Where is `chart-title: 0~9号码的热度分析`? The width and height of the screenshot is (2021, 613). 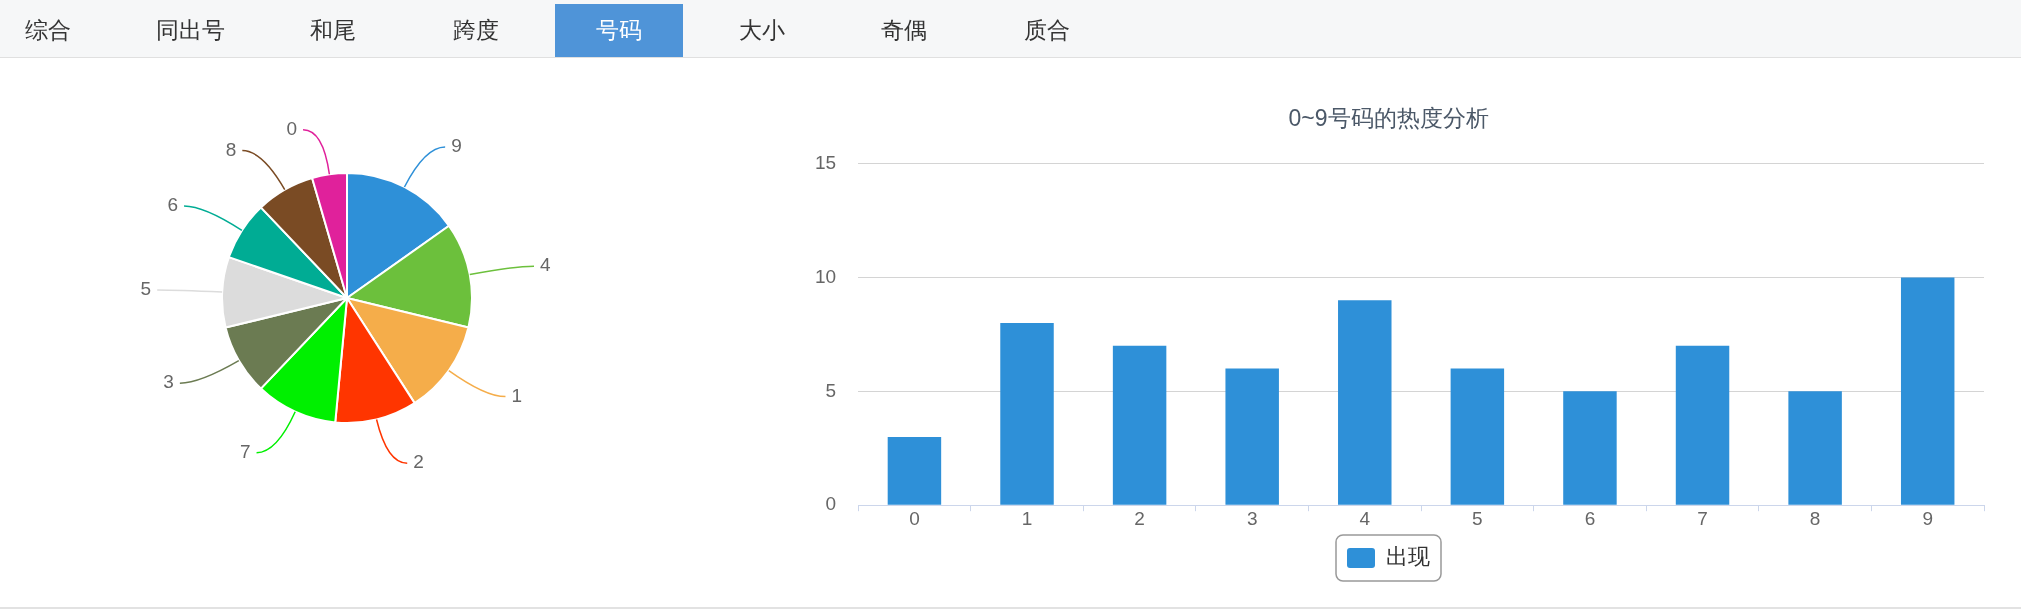 chart-title: 0~9号码的热度分析 is located at coordinates (1388, 118).